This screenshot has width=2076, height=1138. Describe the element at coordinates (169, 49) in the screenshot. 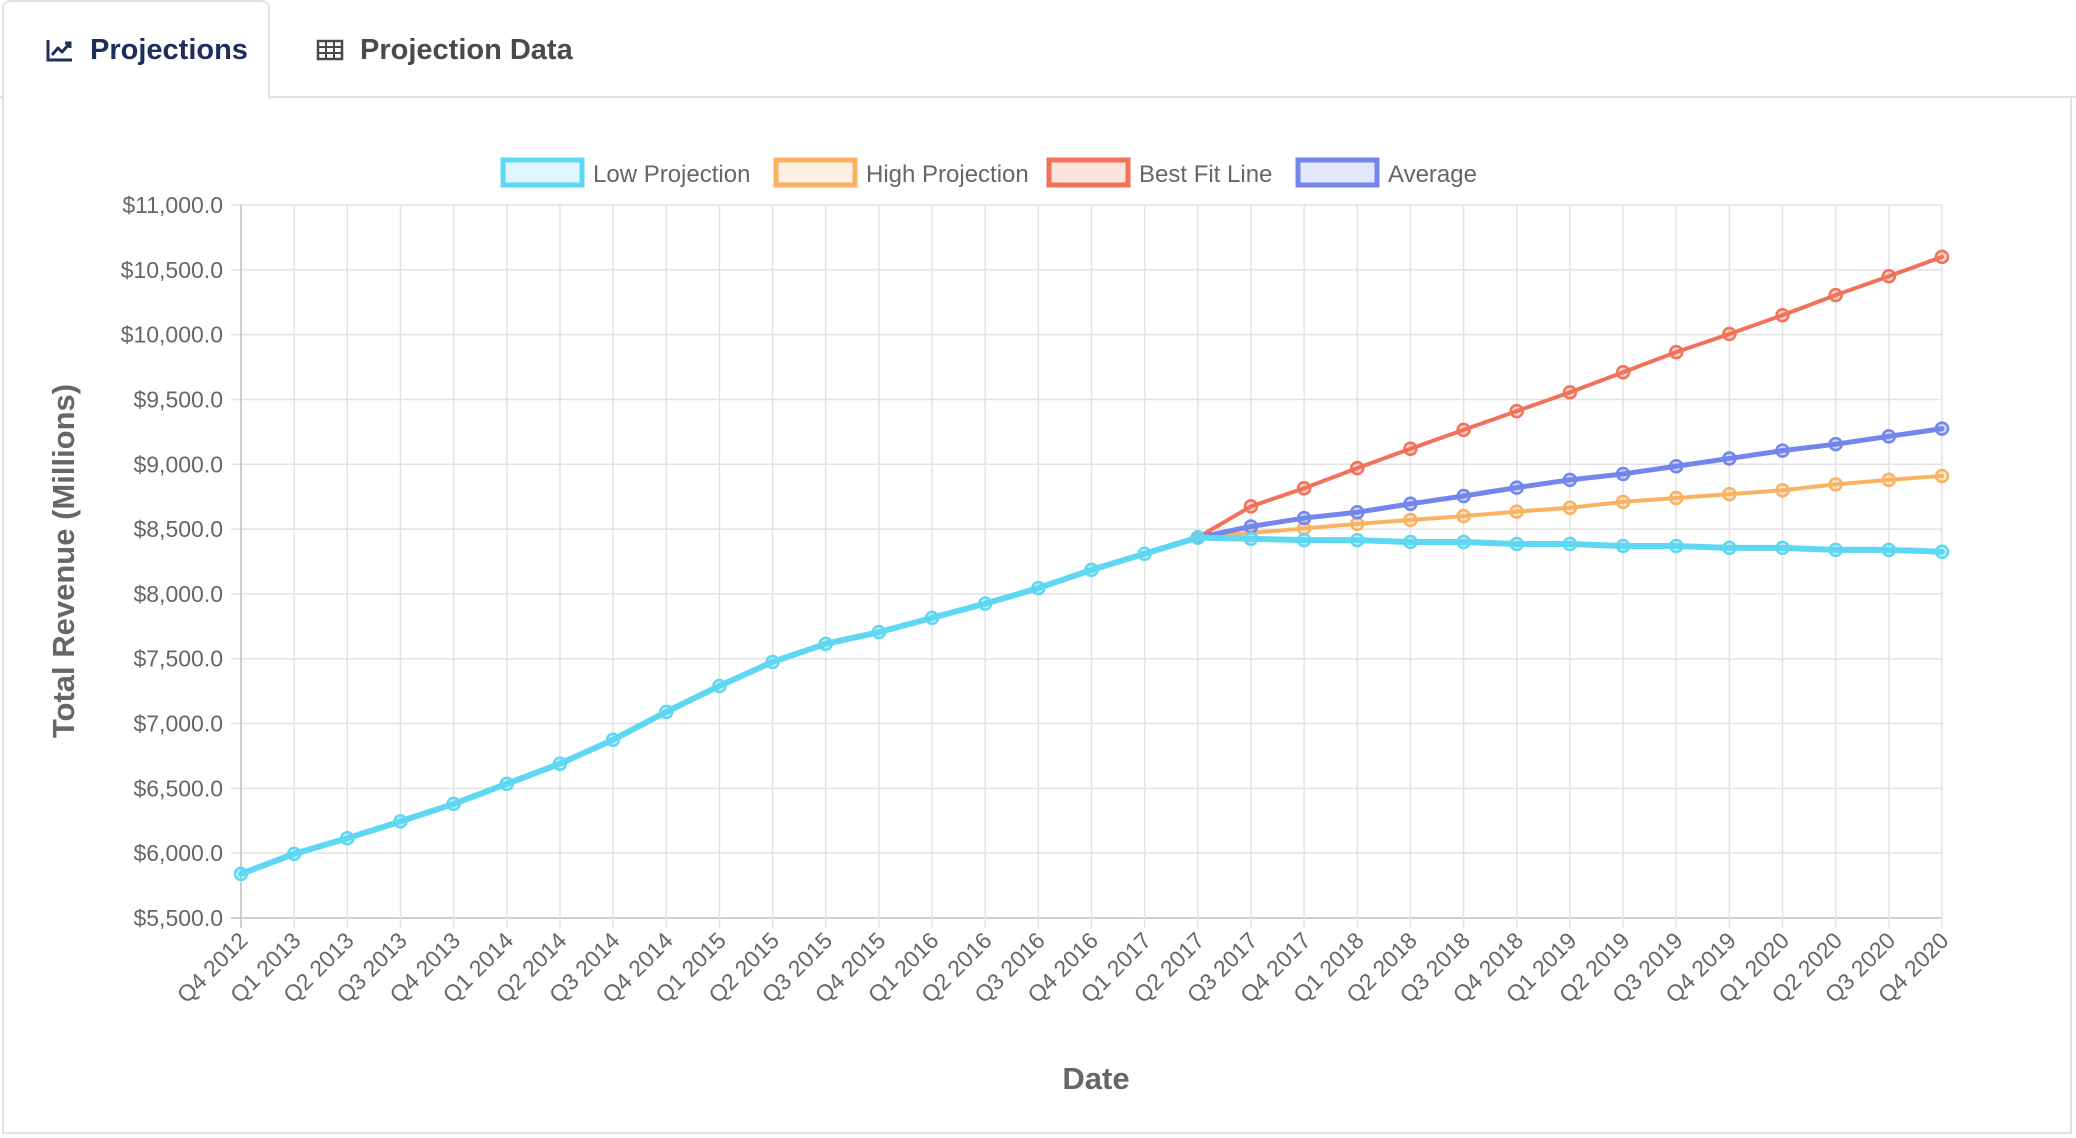

I see `tab-label-projections: Projections` at that location.